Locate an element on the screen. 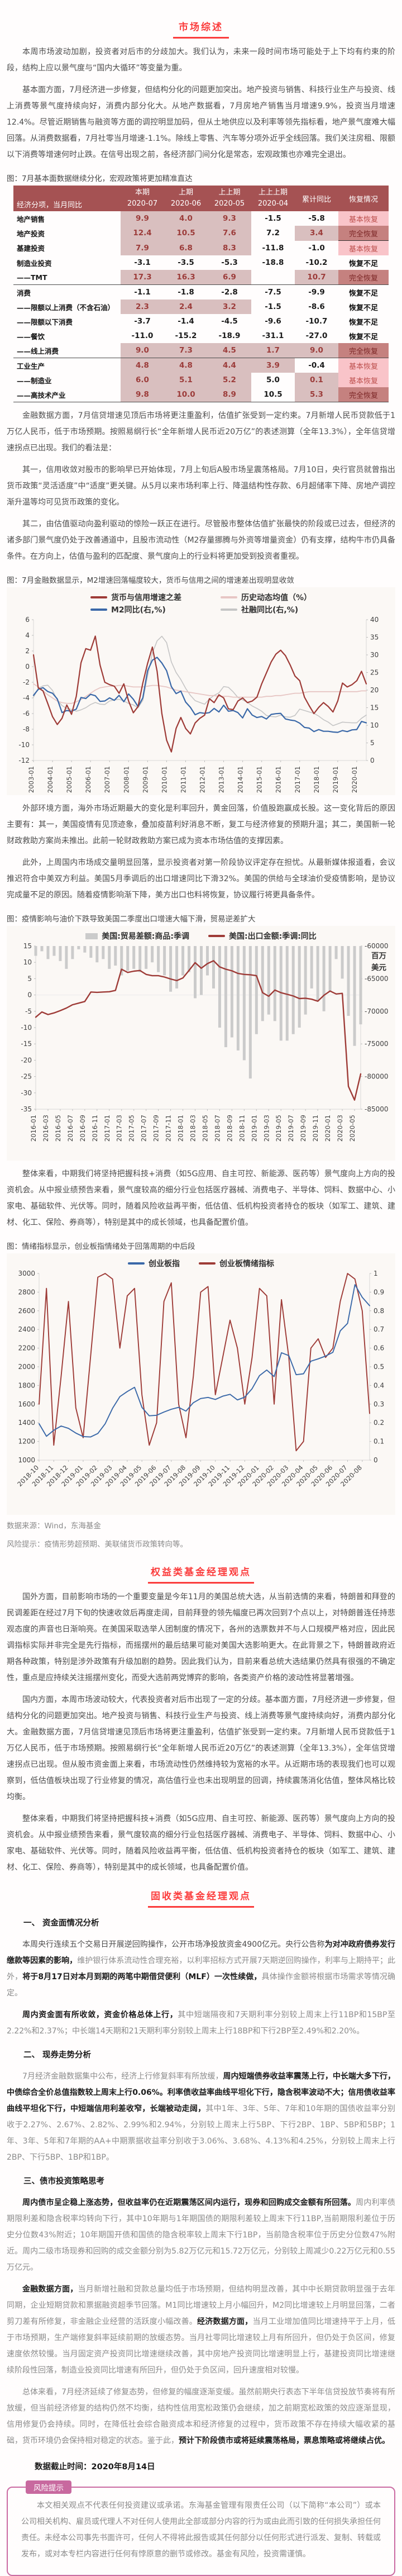 The height and width of the screenshot is (2576, 402). header-prev3-period: 上上上期 2020-04 is located at coordinates (273, 199).